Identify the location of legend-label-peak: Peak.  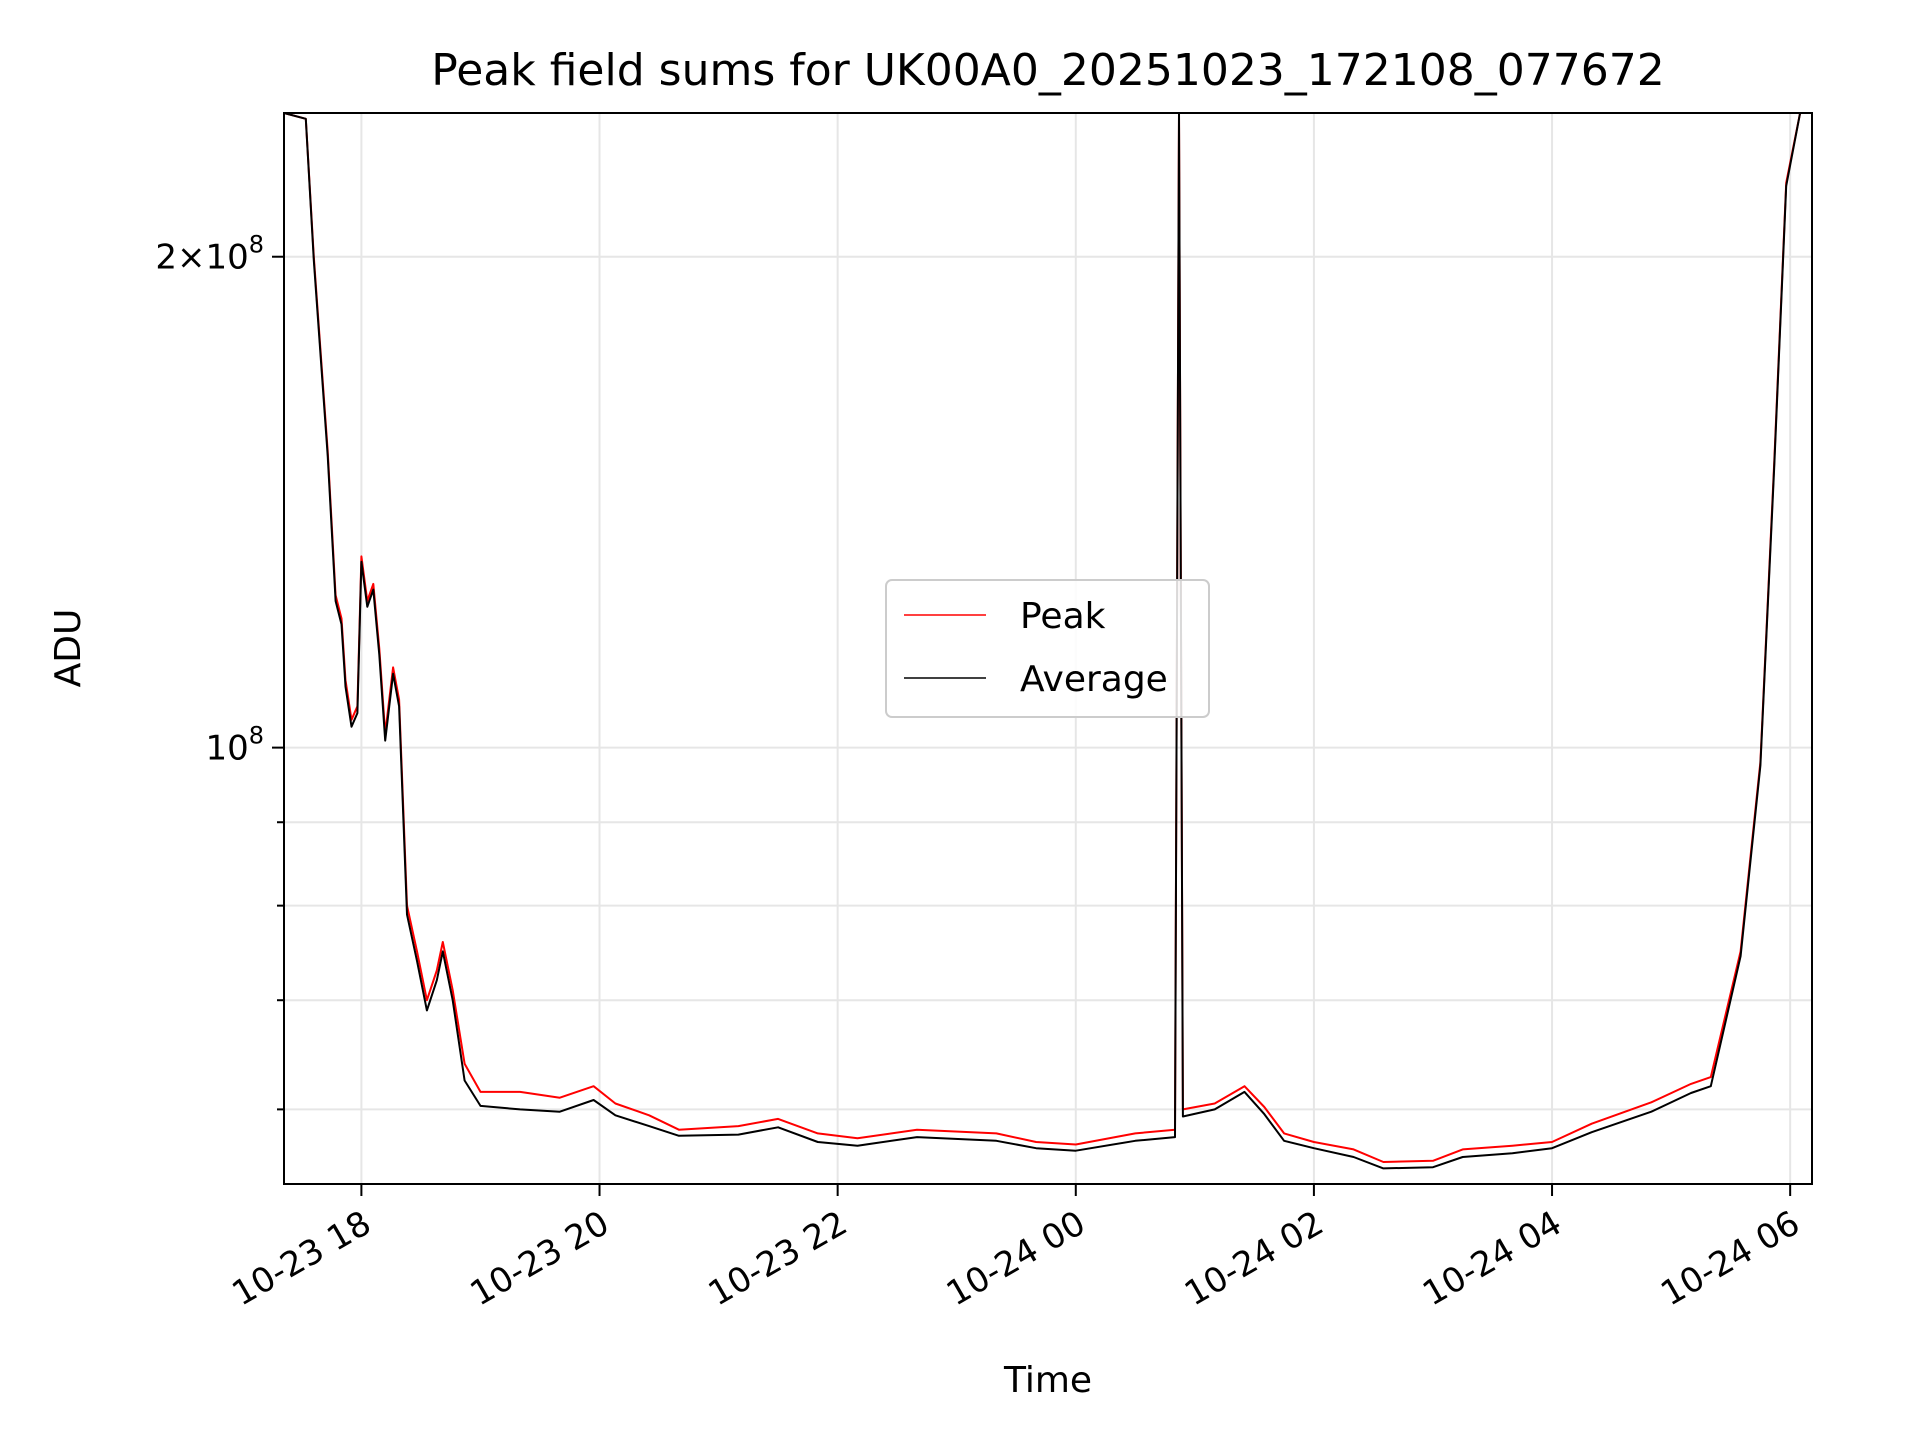
(1063, 616).